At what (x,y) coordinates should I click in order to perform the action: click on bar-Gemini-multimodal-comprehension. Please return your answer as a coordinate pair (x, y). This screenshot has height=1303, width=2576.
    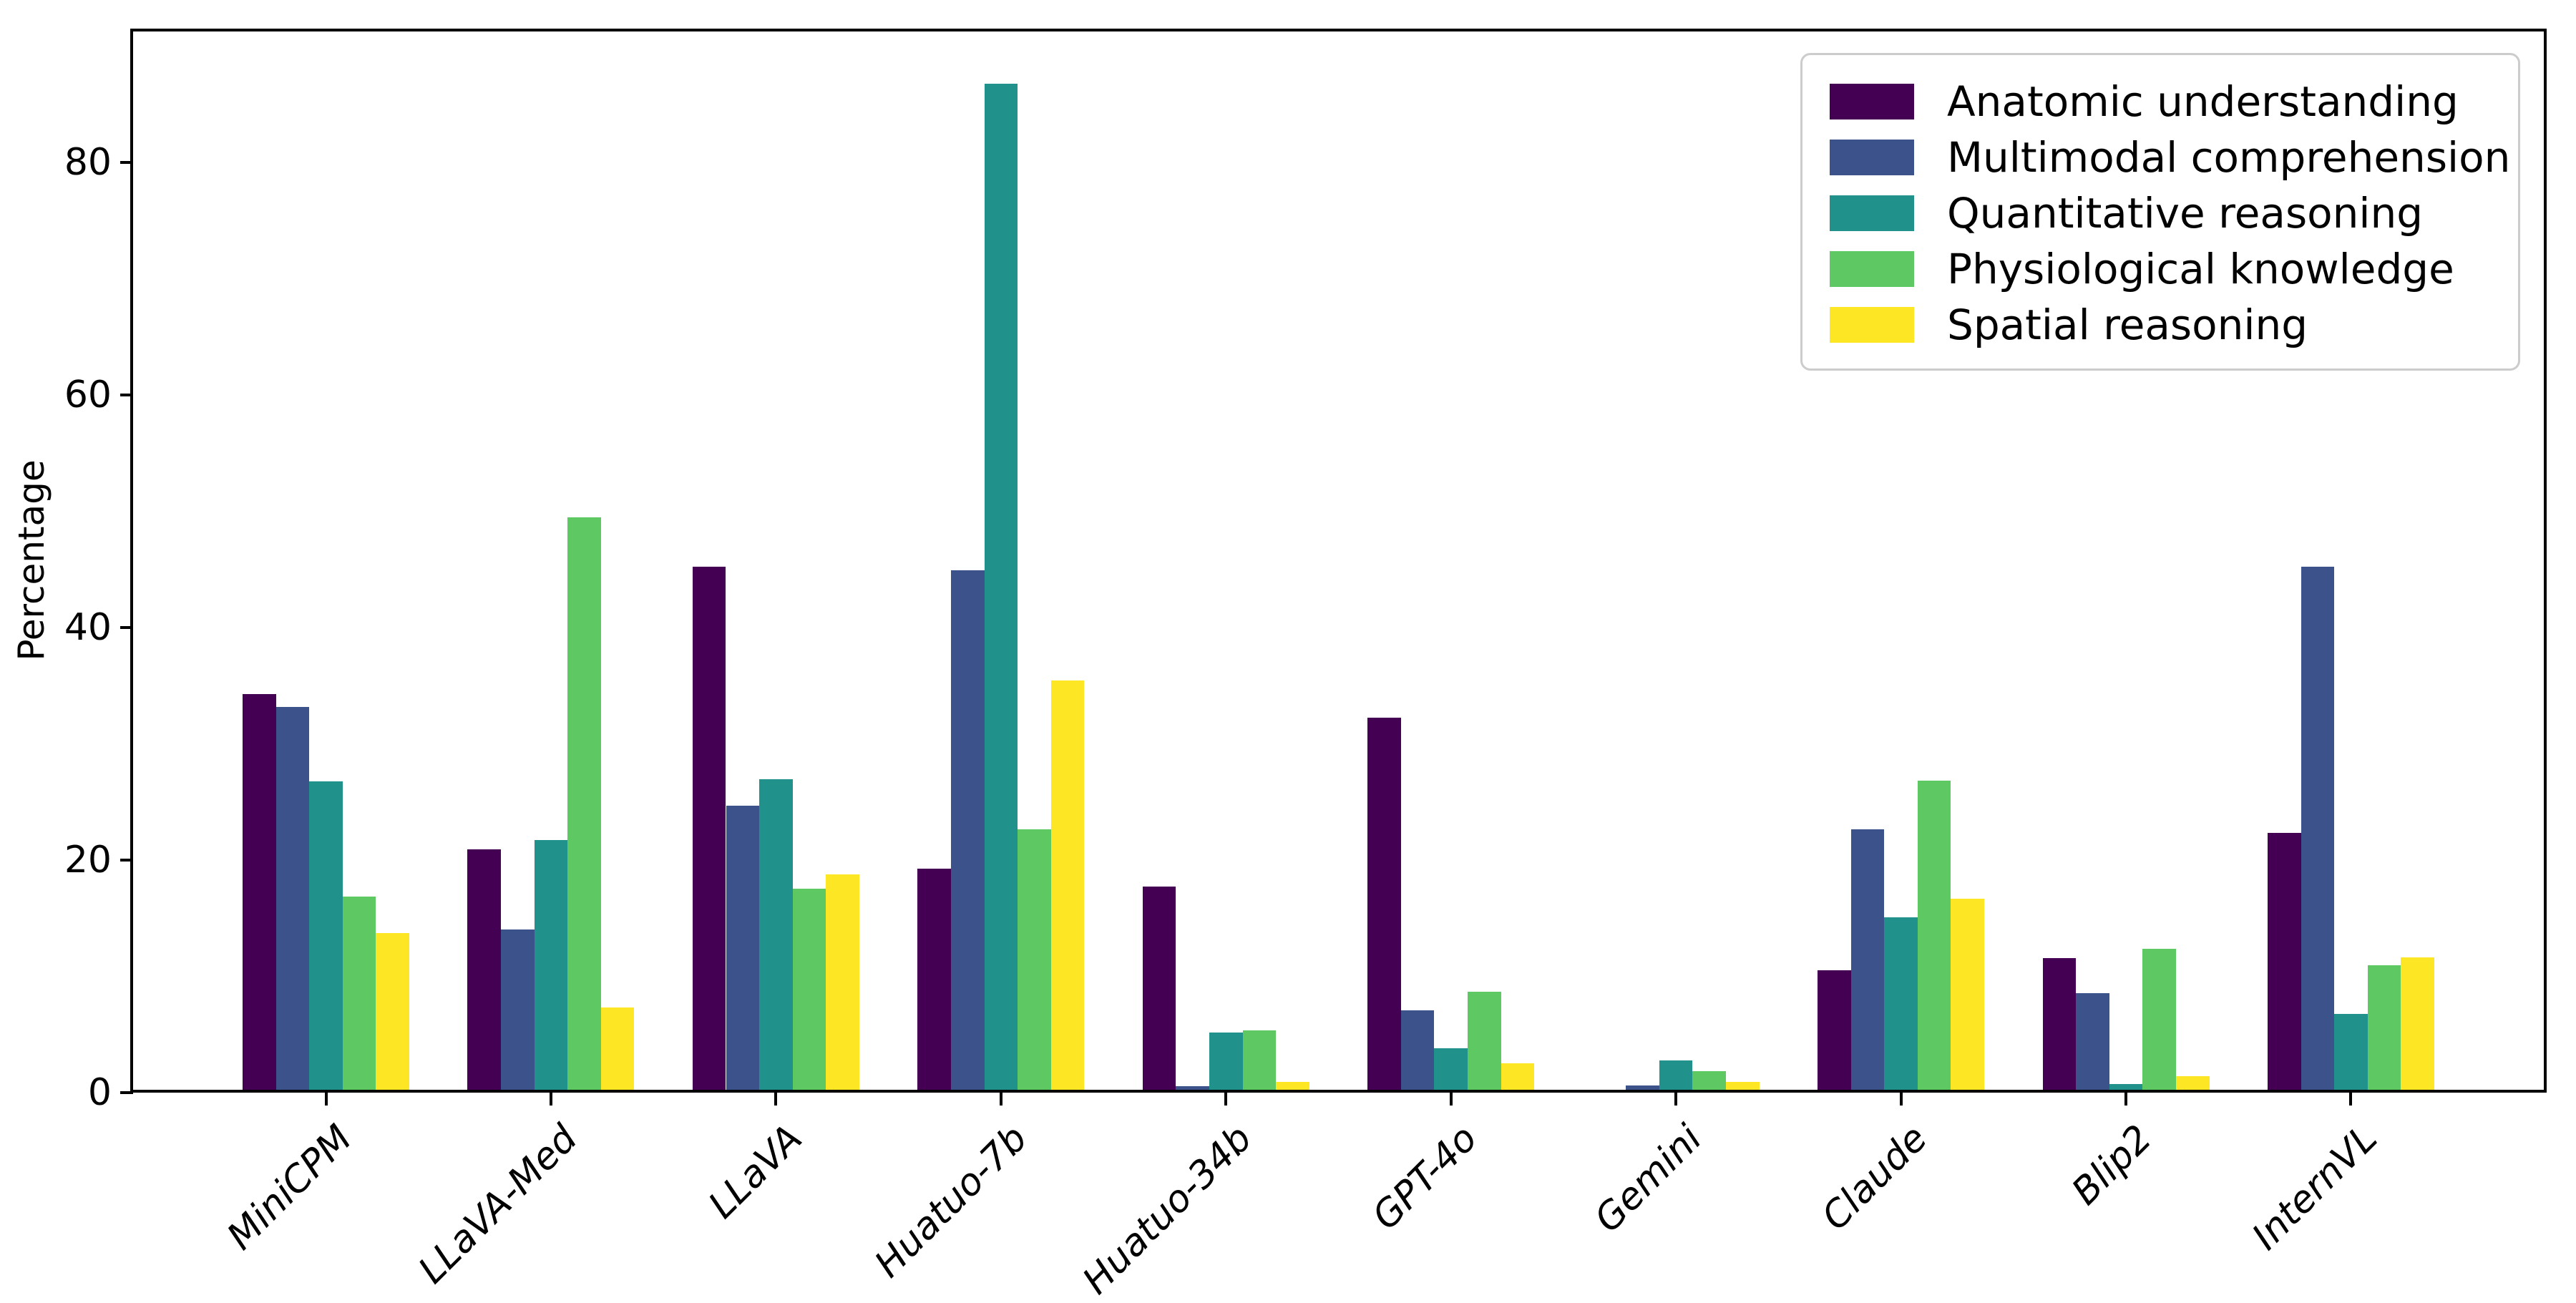
    Looking at the image, I should click on (1642, 1088).